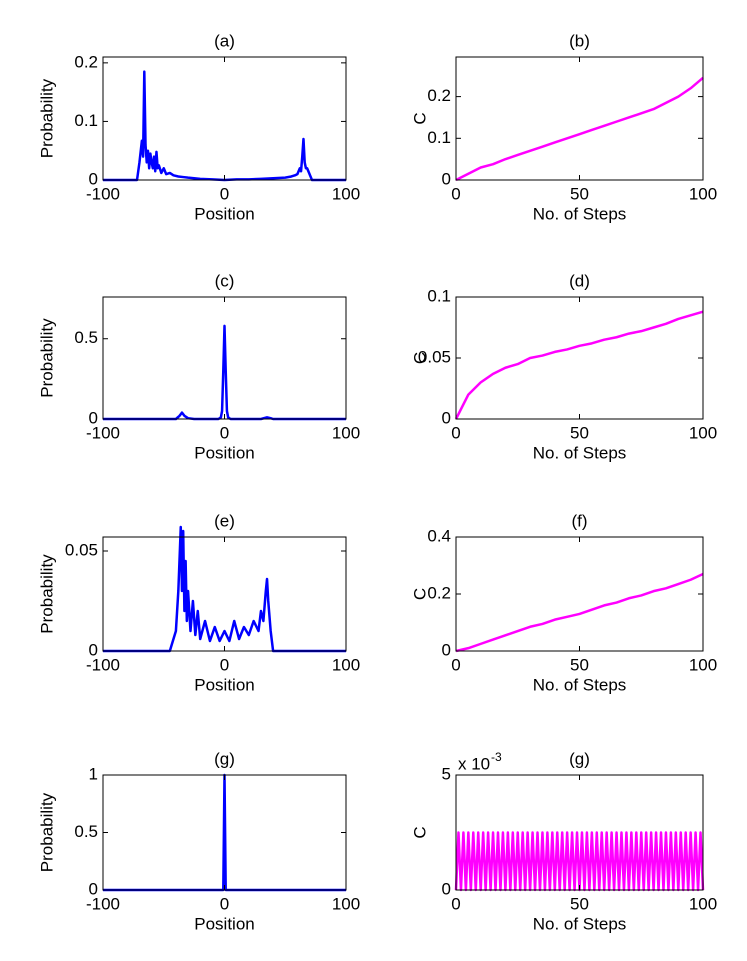  I want to click on axes-title: (b), so click(579, 40).